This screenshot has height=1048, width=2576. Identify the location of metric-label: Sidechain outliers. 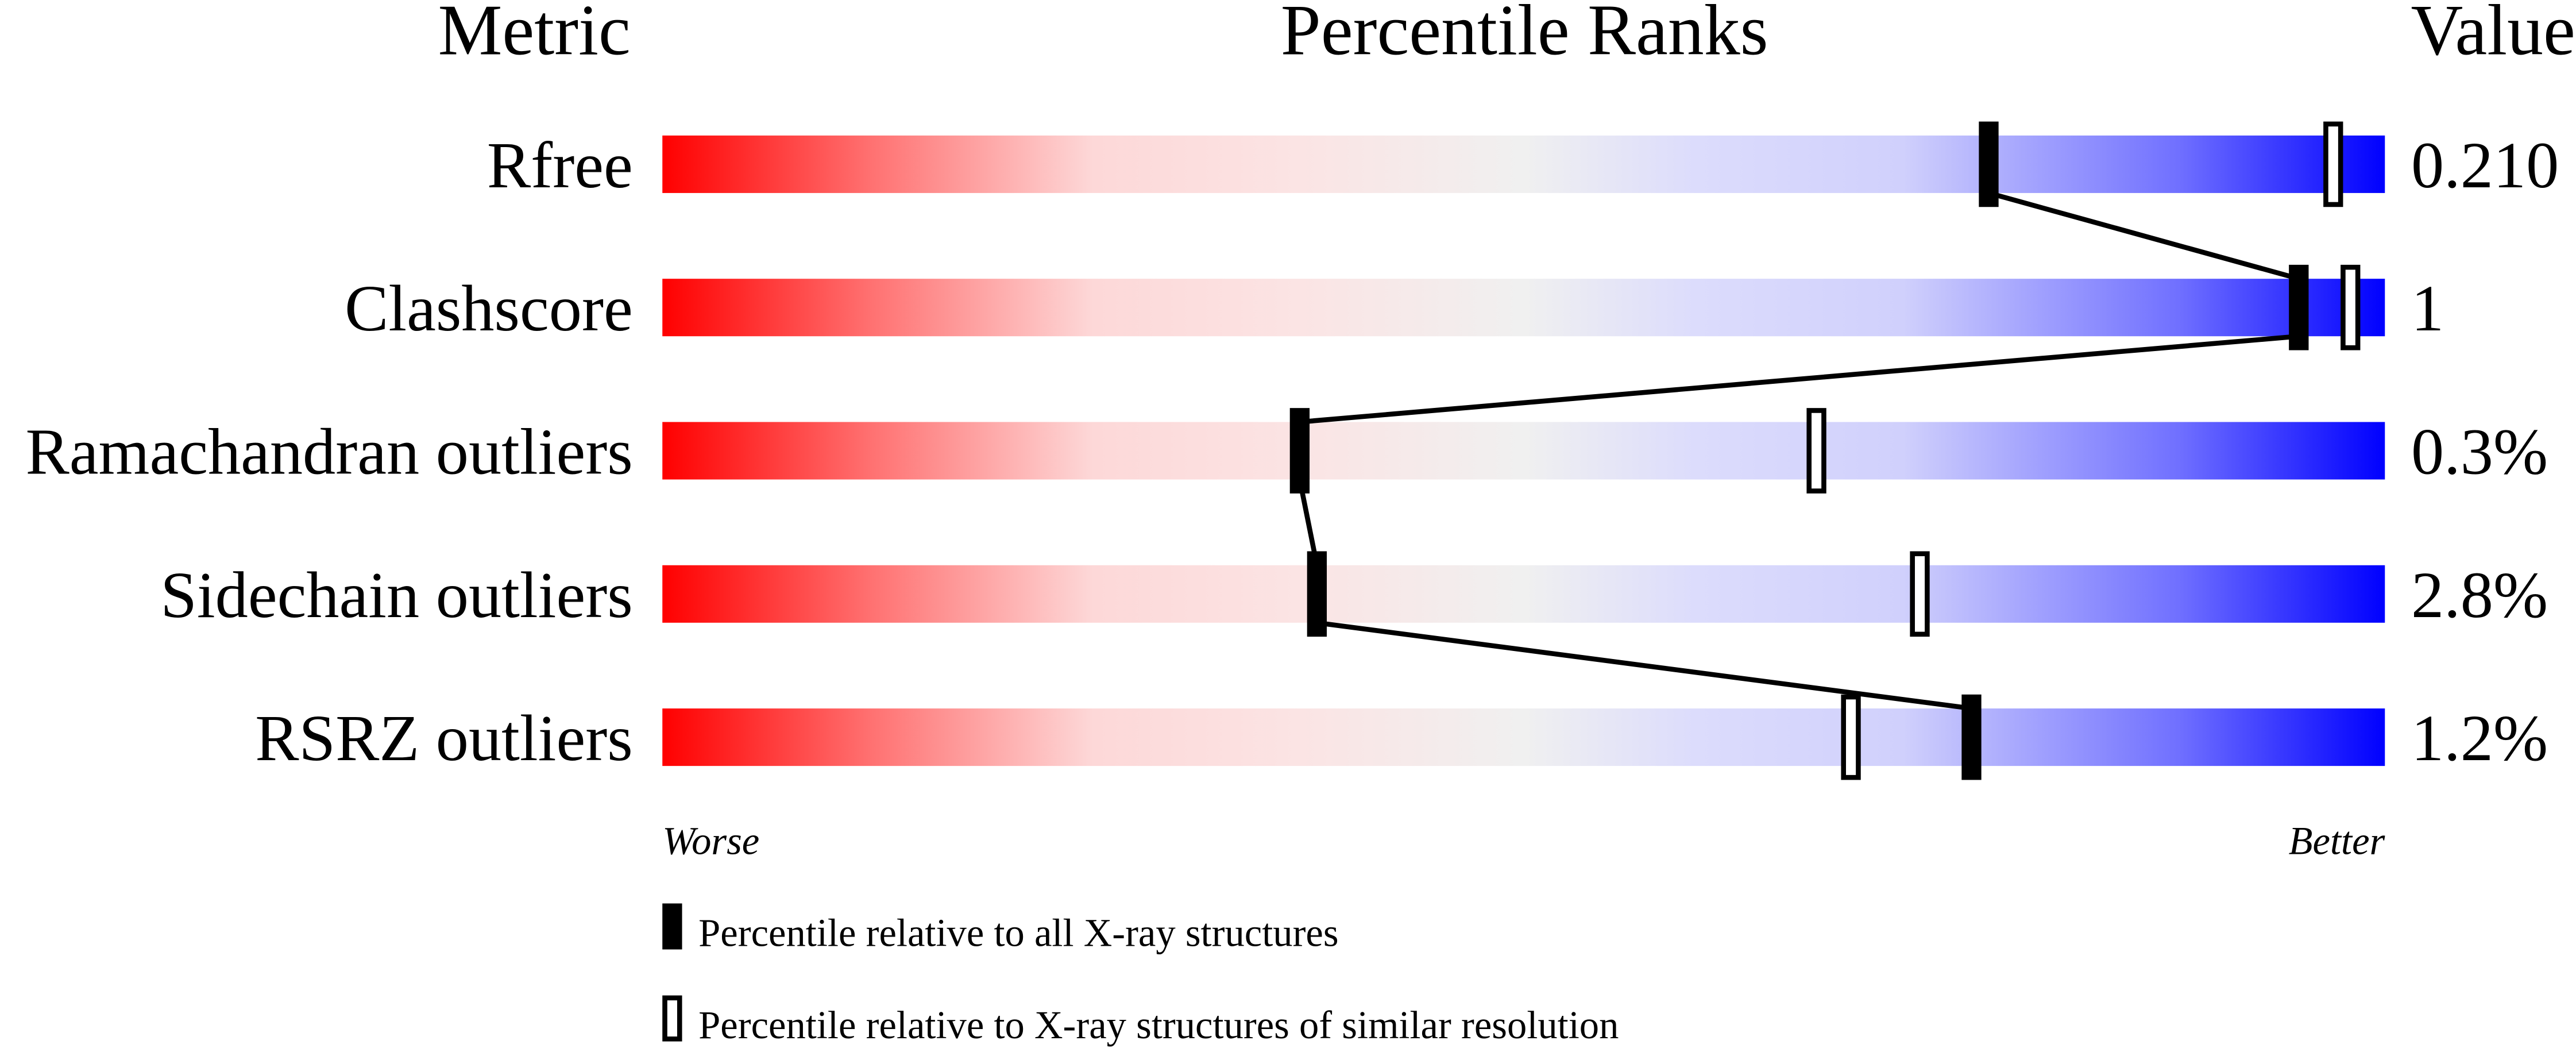
(396, 594).